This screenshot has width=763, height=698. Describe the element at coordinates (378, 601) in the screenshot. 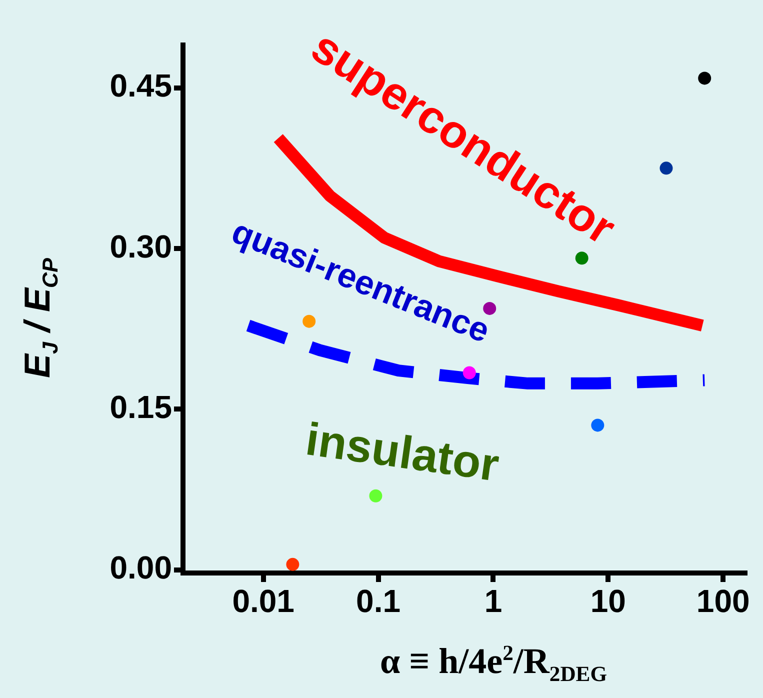

I see `x-tick-label: 0.1` at that location.